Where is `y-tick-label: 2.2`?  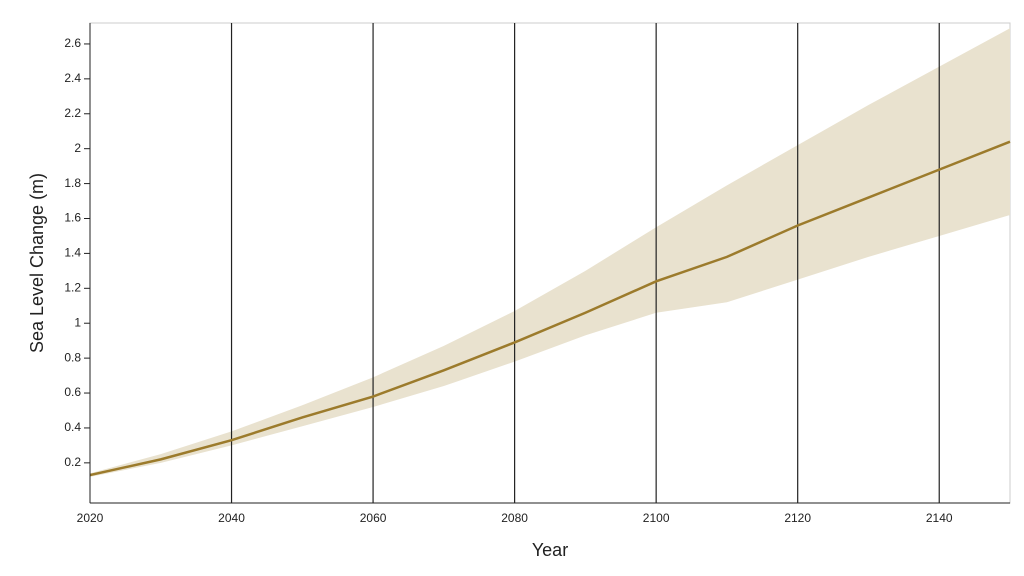
y-tick-label: 2.2 is located at coordinates (72, 113).